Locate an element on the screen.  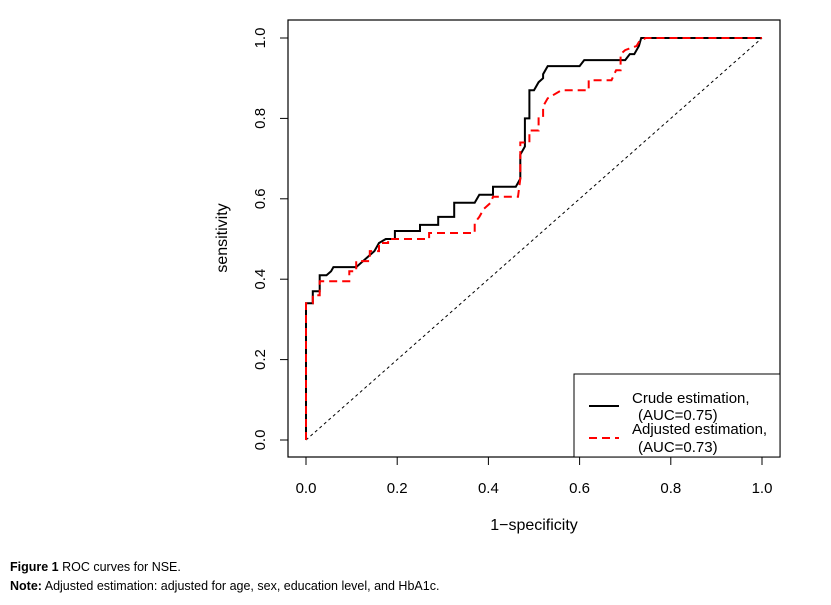
legend-crude-label-2: (AUC=0.75) is located at coordinates (678, 415).